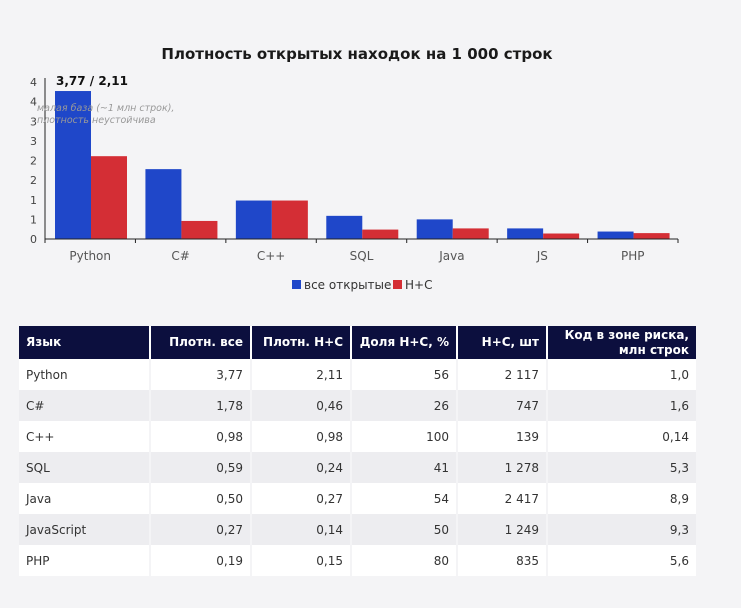 The image size is (741, 608). I want to click on bar-hc-js, so click(561, 236).